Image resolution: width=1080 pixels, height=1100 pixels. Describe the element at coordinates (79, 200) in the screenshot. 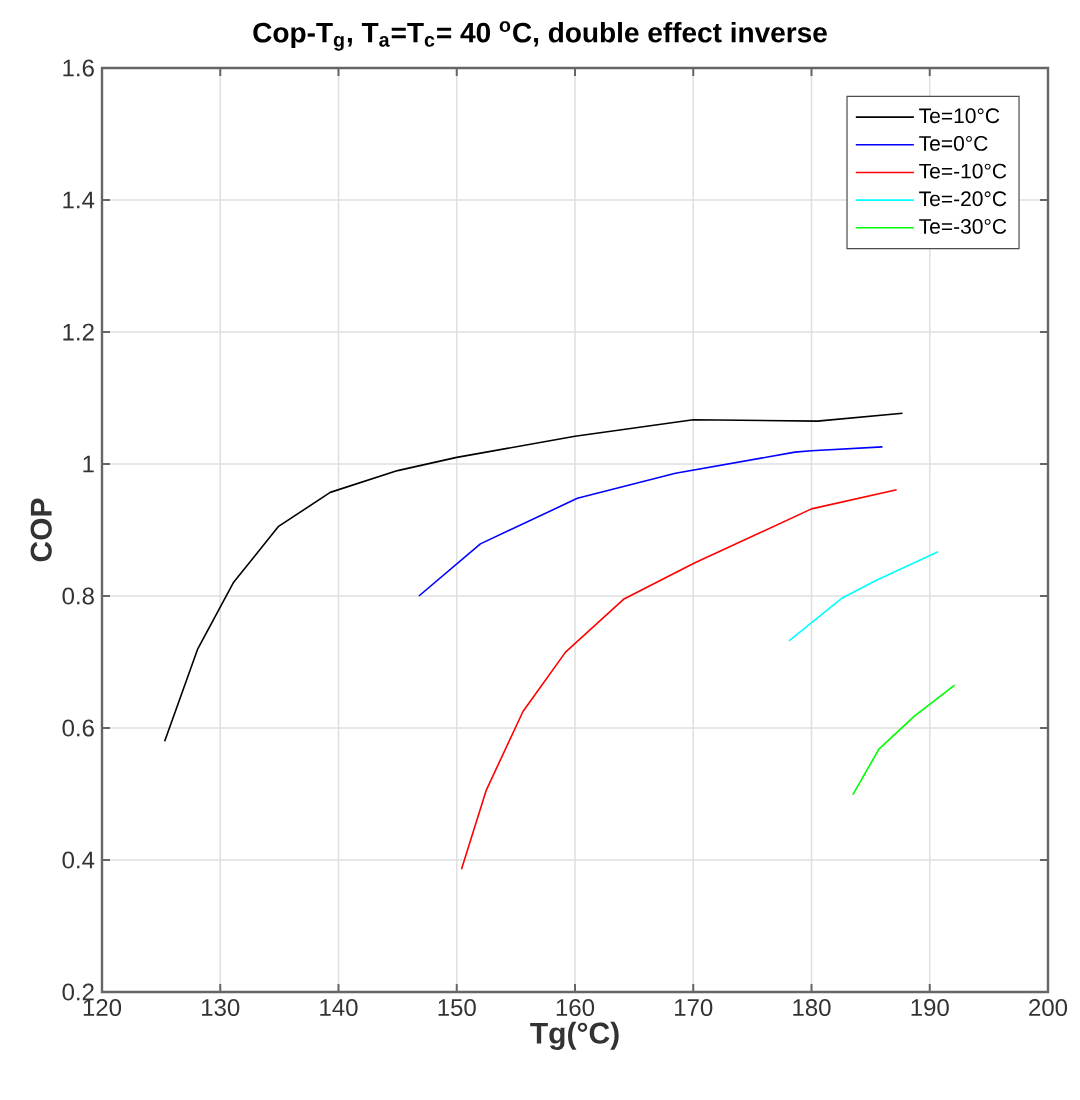

I see `y-tick-label: 1.4` at that location.